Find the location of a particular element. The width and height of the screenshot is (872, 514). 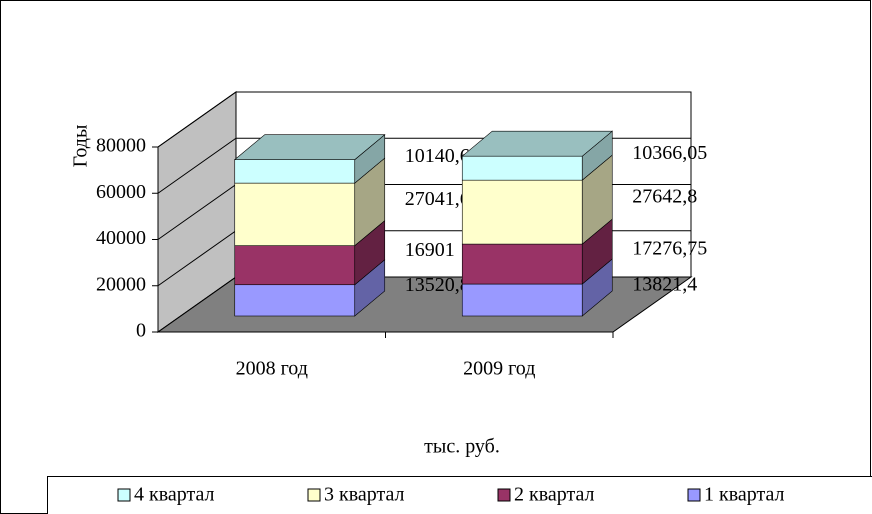

legend-label: 2 квартал is located at coordinates (554, 495).